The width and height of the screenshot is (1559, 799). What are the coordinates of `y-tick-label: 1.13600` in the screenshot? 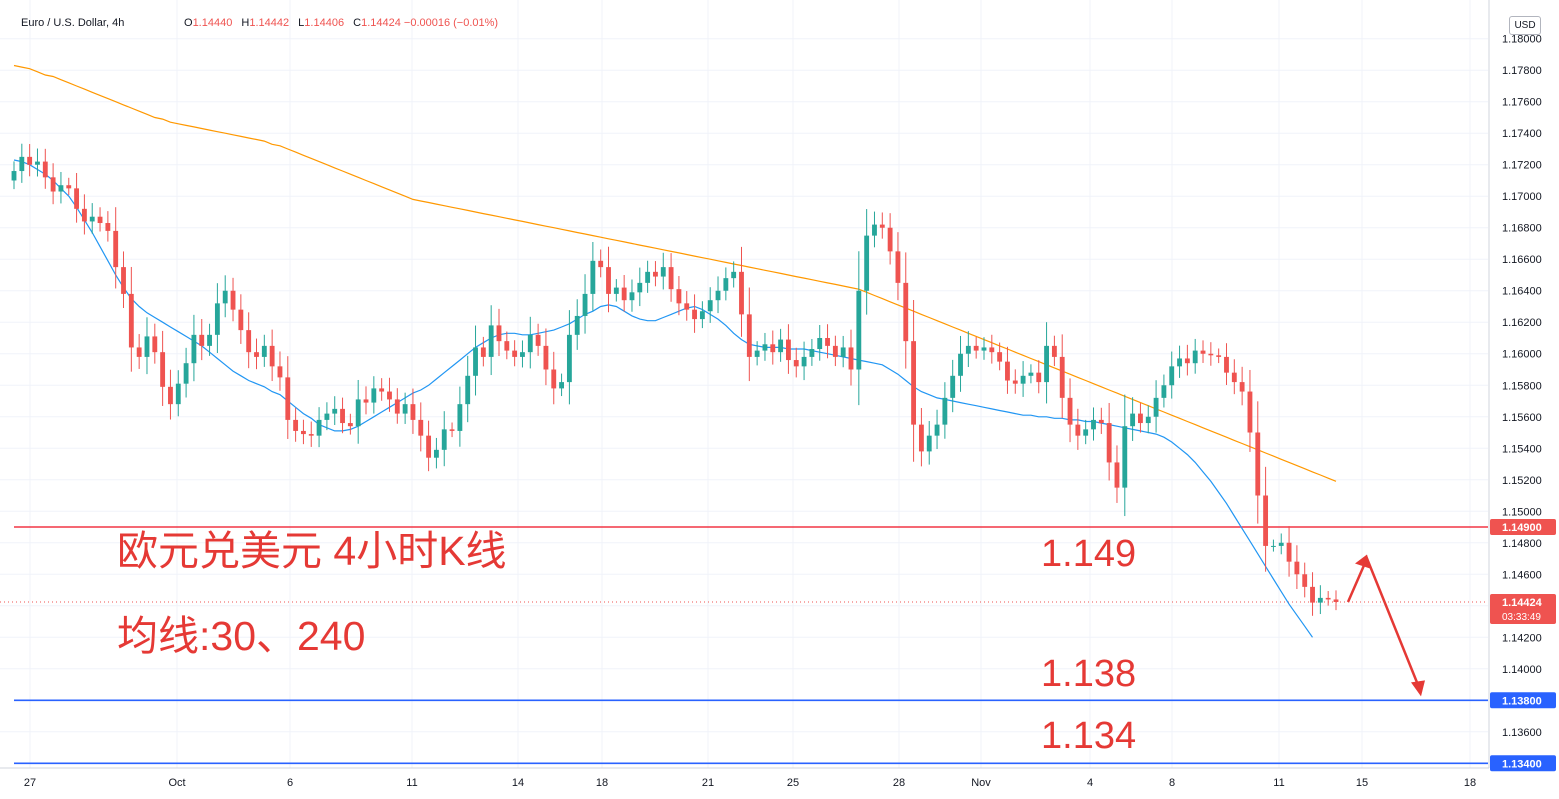 It's located at (1522, 733).